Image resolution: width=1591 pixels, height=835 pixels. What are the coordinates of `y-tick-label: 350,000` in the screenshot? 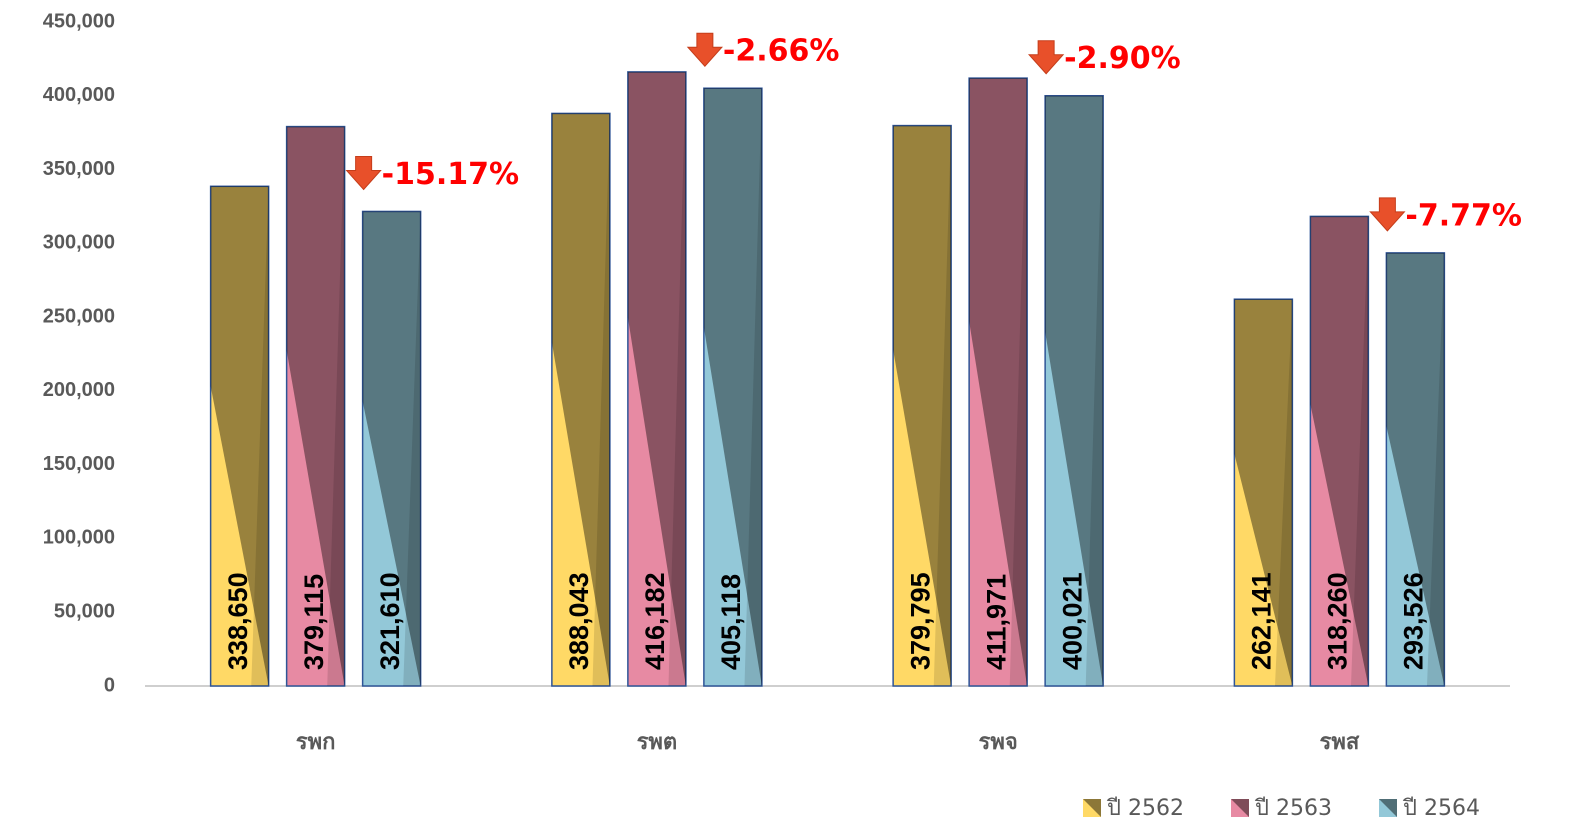 It's located at (79, 169).